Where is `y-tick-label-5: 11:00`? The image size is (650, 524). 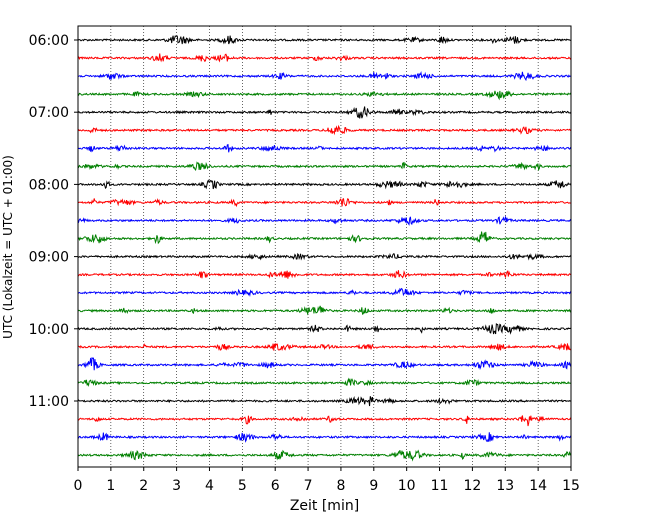 y-tick-label-5: 11:00 is located at coordinates (49, 402).